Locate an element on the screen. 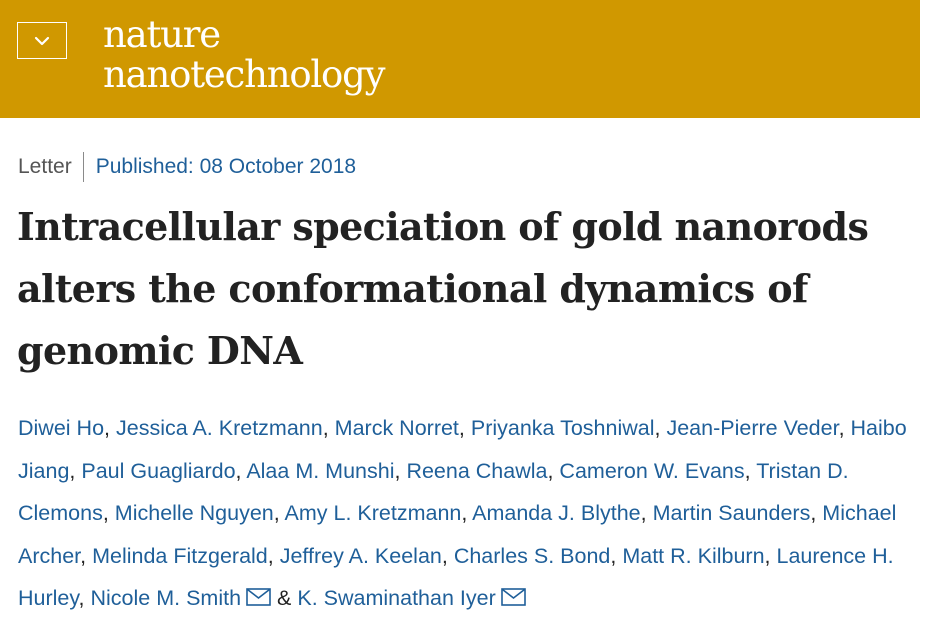  author-link: Reena Chawla is located at coordinates (477, 470).